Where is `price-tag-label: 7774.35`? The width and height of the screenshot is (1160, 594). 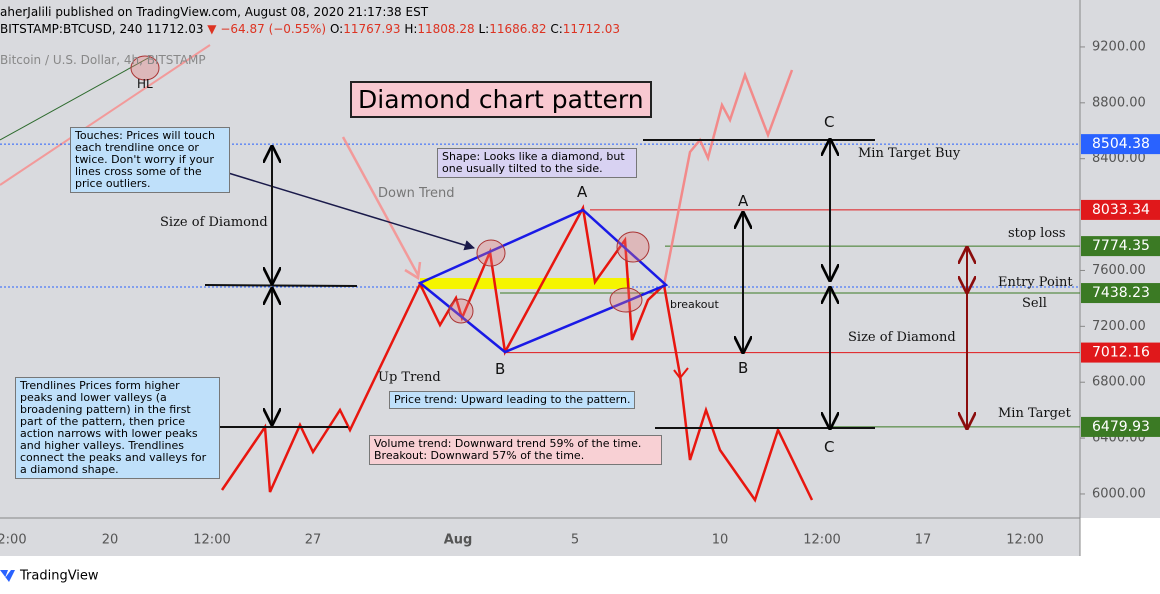 price-tag-label: 7774.35 is located at coordinates (1121, 246).